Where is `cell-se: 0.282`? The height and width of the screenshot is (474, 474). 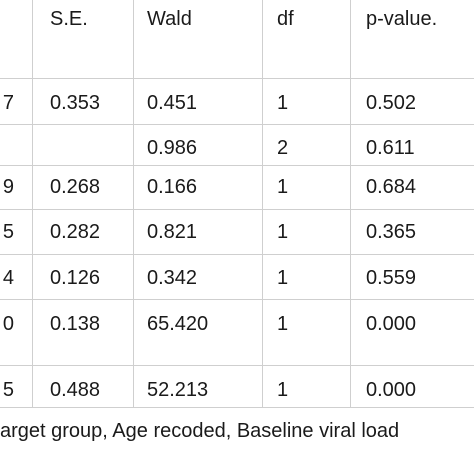
cell-se: 0.282 is located at coordinates (75, 232).